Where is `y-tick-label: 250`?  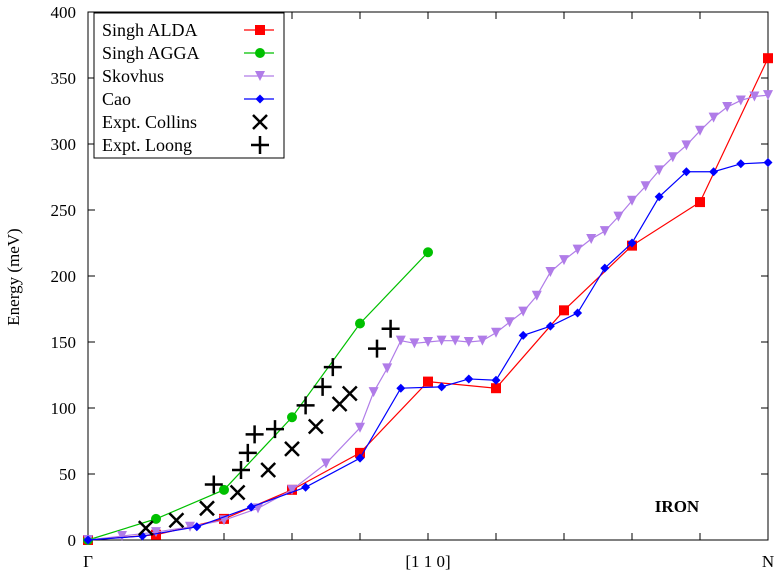 y-tick-label: 250 is located at coordinates (64, 210).